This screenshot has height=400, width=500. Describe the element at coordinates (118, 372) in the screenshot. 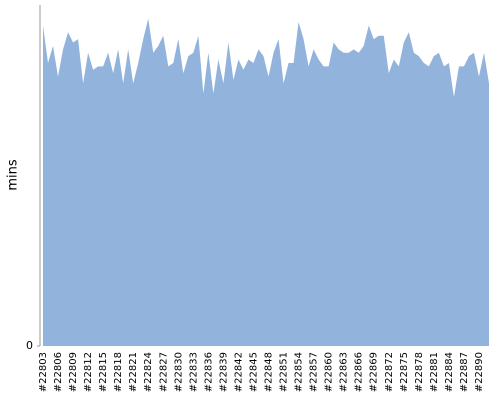

I see `x-tick-label: #22818` at that location.